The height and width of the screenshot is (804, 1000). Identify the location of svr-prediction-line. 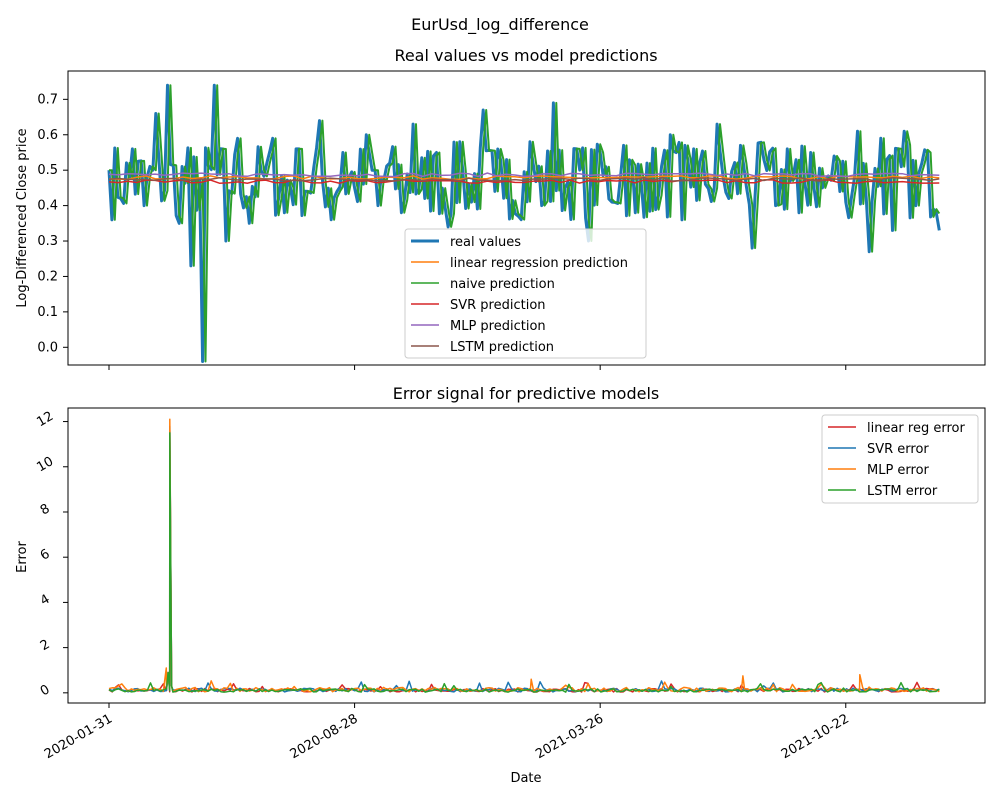
(524, 182).